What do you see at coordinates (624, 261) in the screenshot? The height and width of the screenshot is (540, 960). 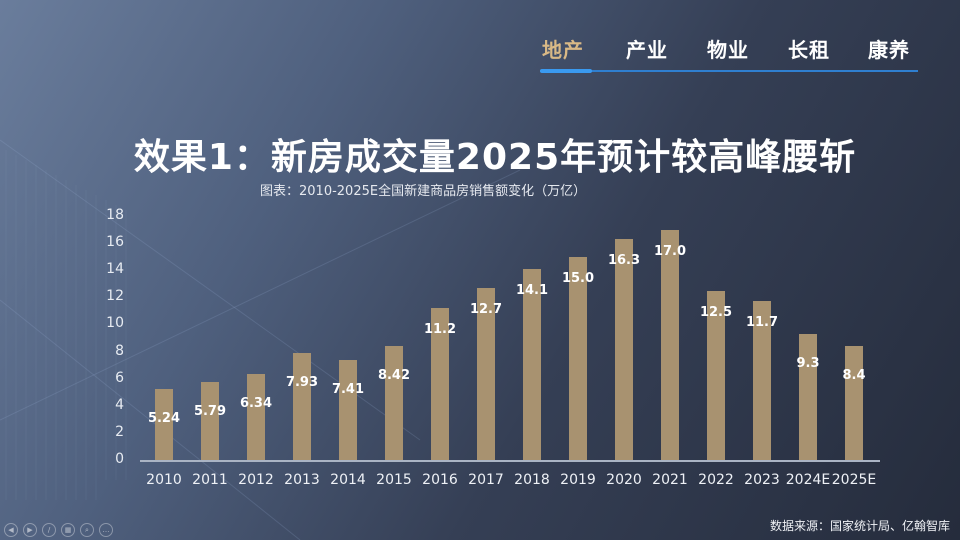 I see `bar-value-label: 16.3` at bounding box center [624, 261].